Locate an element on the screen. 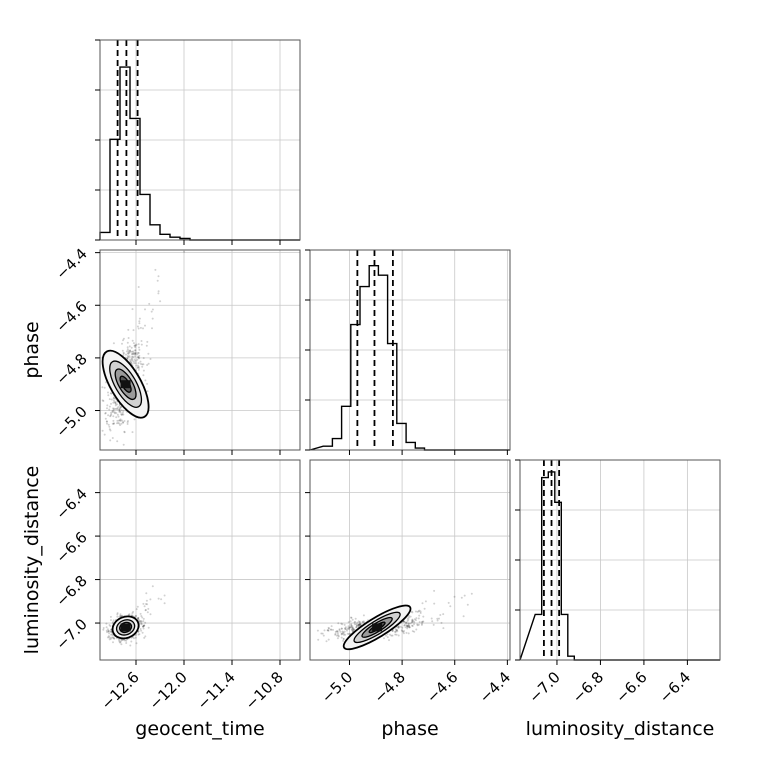  y-tick-label: −4.4 is located at coordinates (71, 264).